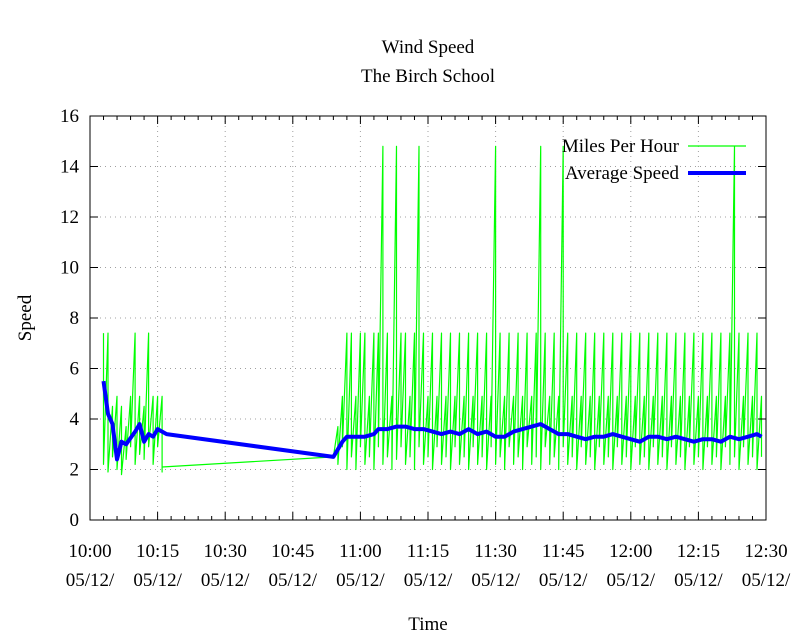 The width and height of the screenshot is (800, 640). I want to click on y-tick-label: 10, so click(69, 268).